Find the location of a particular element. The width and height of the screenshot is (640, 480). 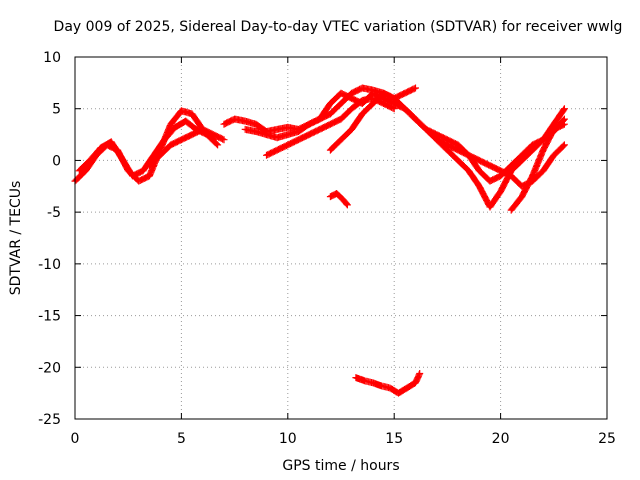

series-track-c is located at coordinates (187, 147).